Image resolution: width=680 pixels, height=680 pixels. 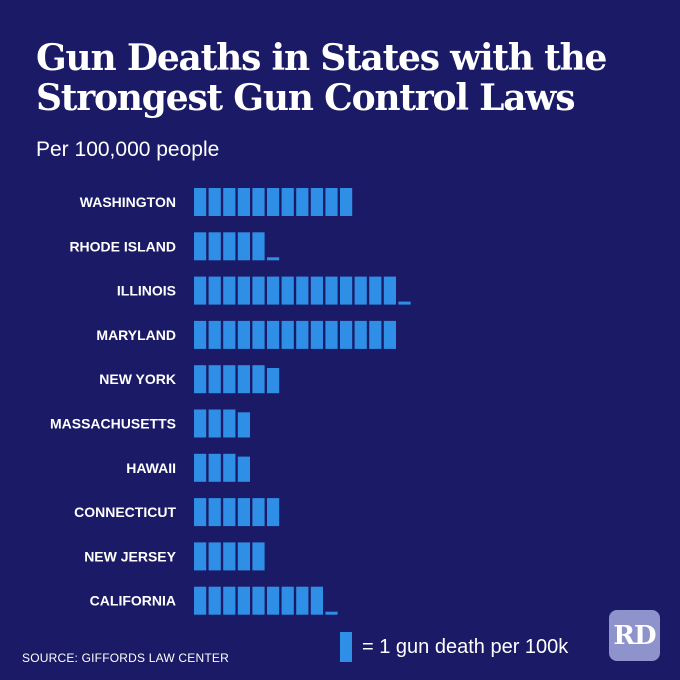 I want to click on row-label: MASSACHUSETTS, so click(x=113, y=424).